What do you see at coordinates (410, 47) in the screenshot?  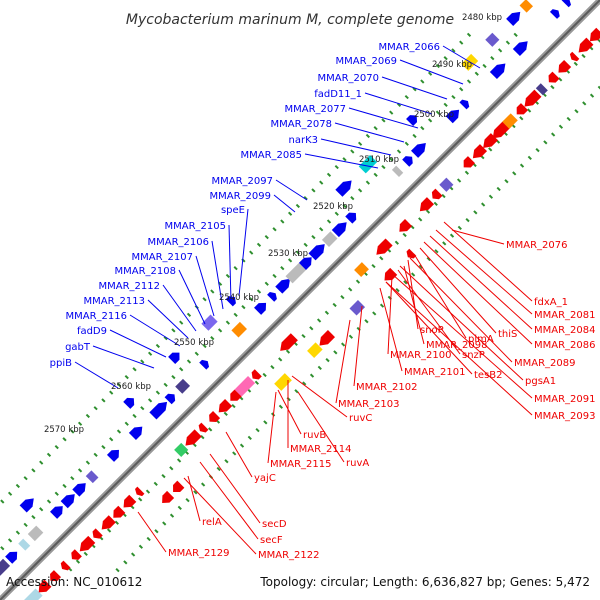 I see `gene-label-plus: MMAR_2066` at bounding box center [410, 47].